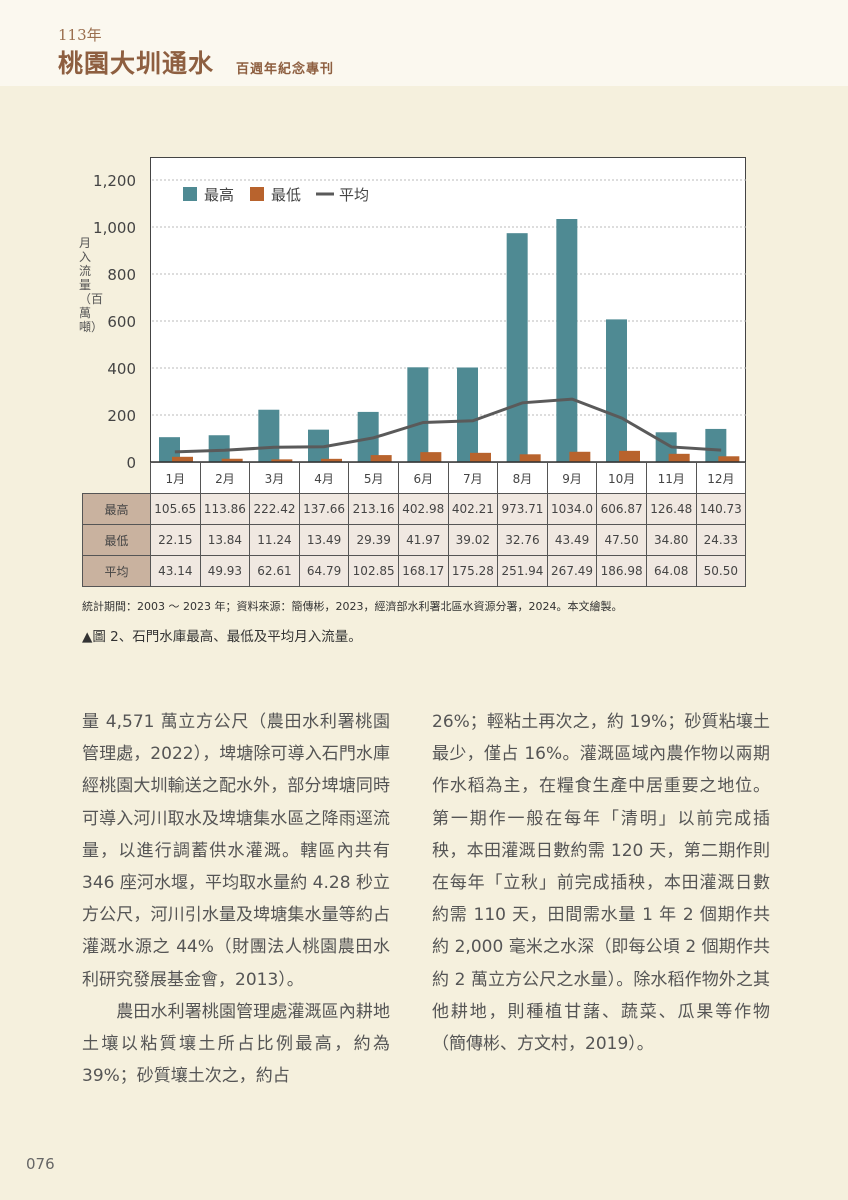 The height and width of the screenshot is (1200, 848). I want to click on row-label: 最低, so click(116, 540).